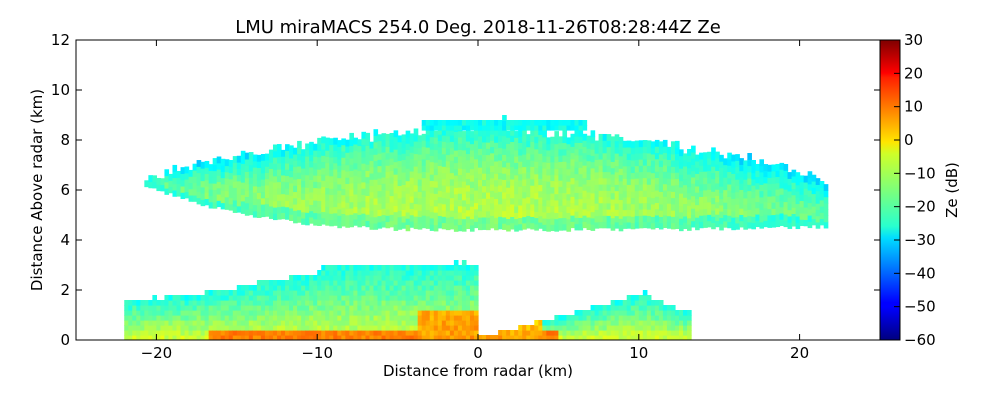 The width and height of the screenshot is (1000, 400). What do you see at coordinates (909, 140) in the screenshot?
I see `colorbar-tick-label: 0` at bounding box center [909, 140].